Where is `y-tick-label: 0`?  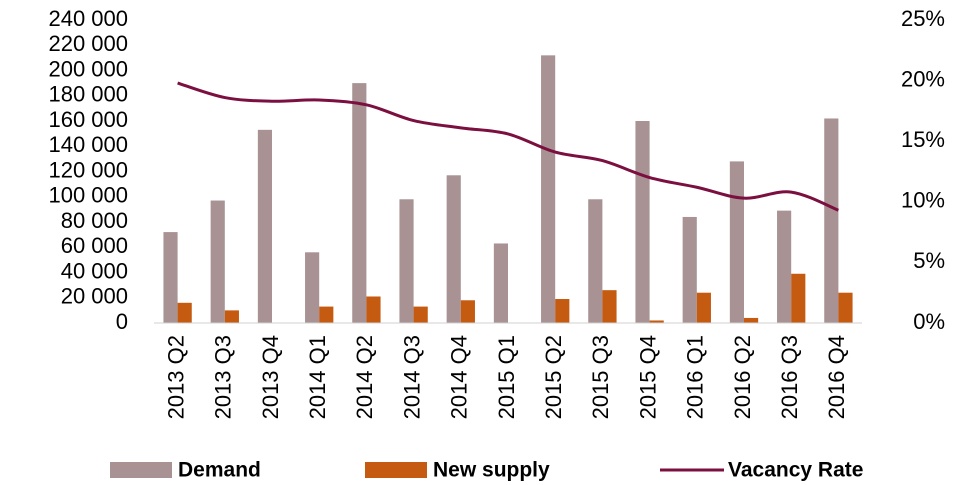 y-tick-label: 0 is located at coordinates (122, 321).